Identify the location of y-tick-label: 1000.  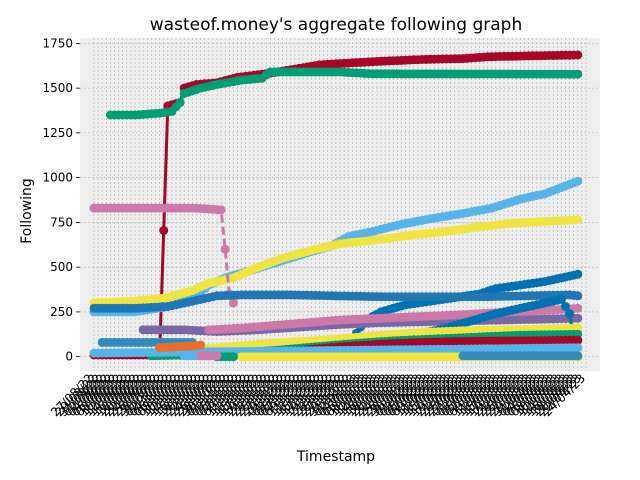
(57, 178).